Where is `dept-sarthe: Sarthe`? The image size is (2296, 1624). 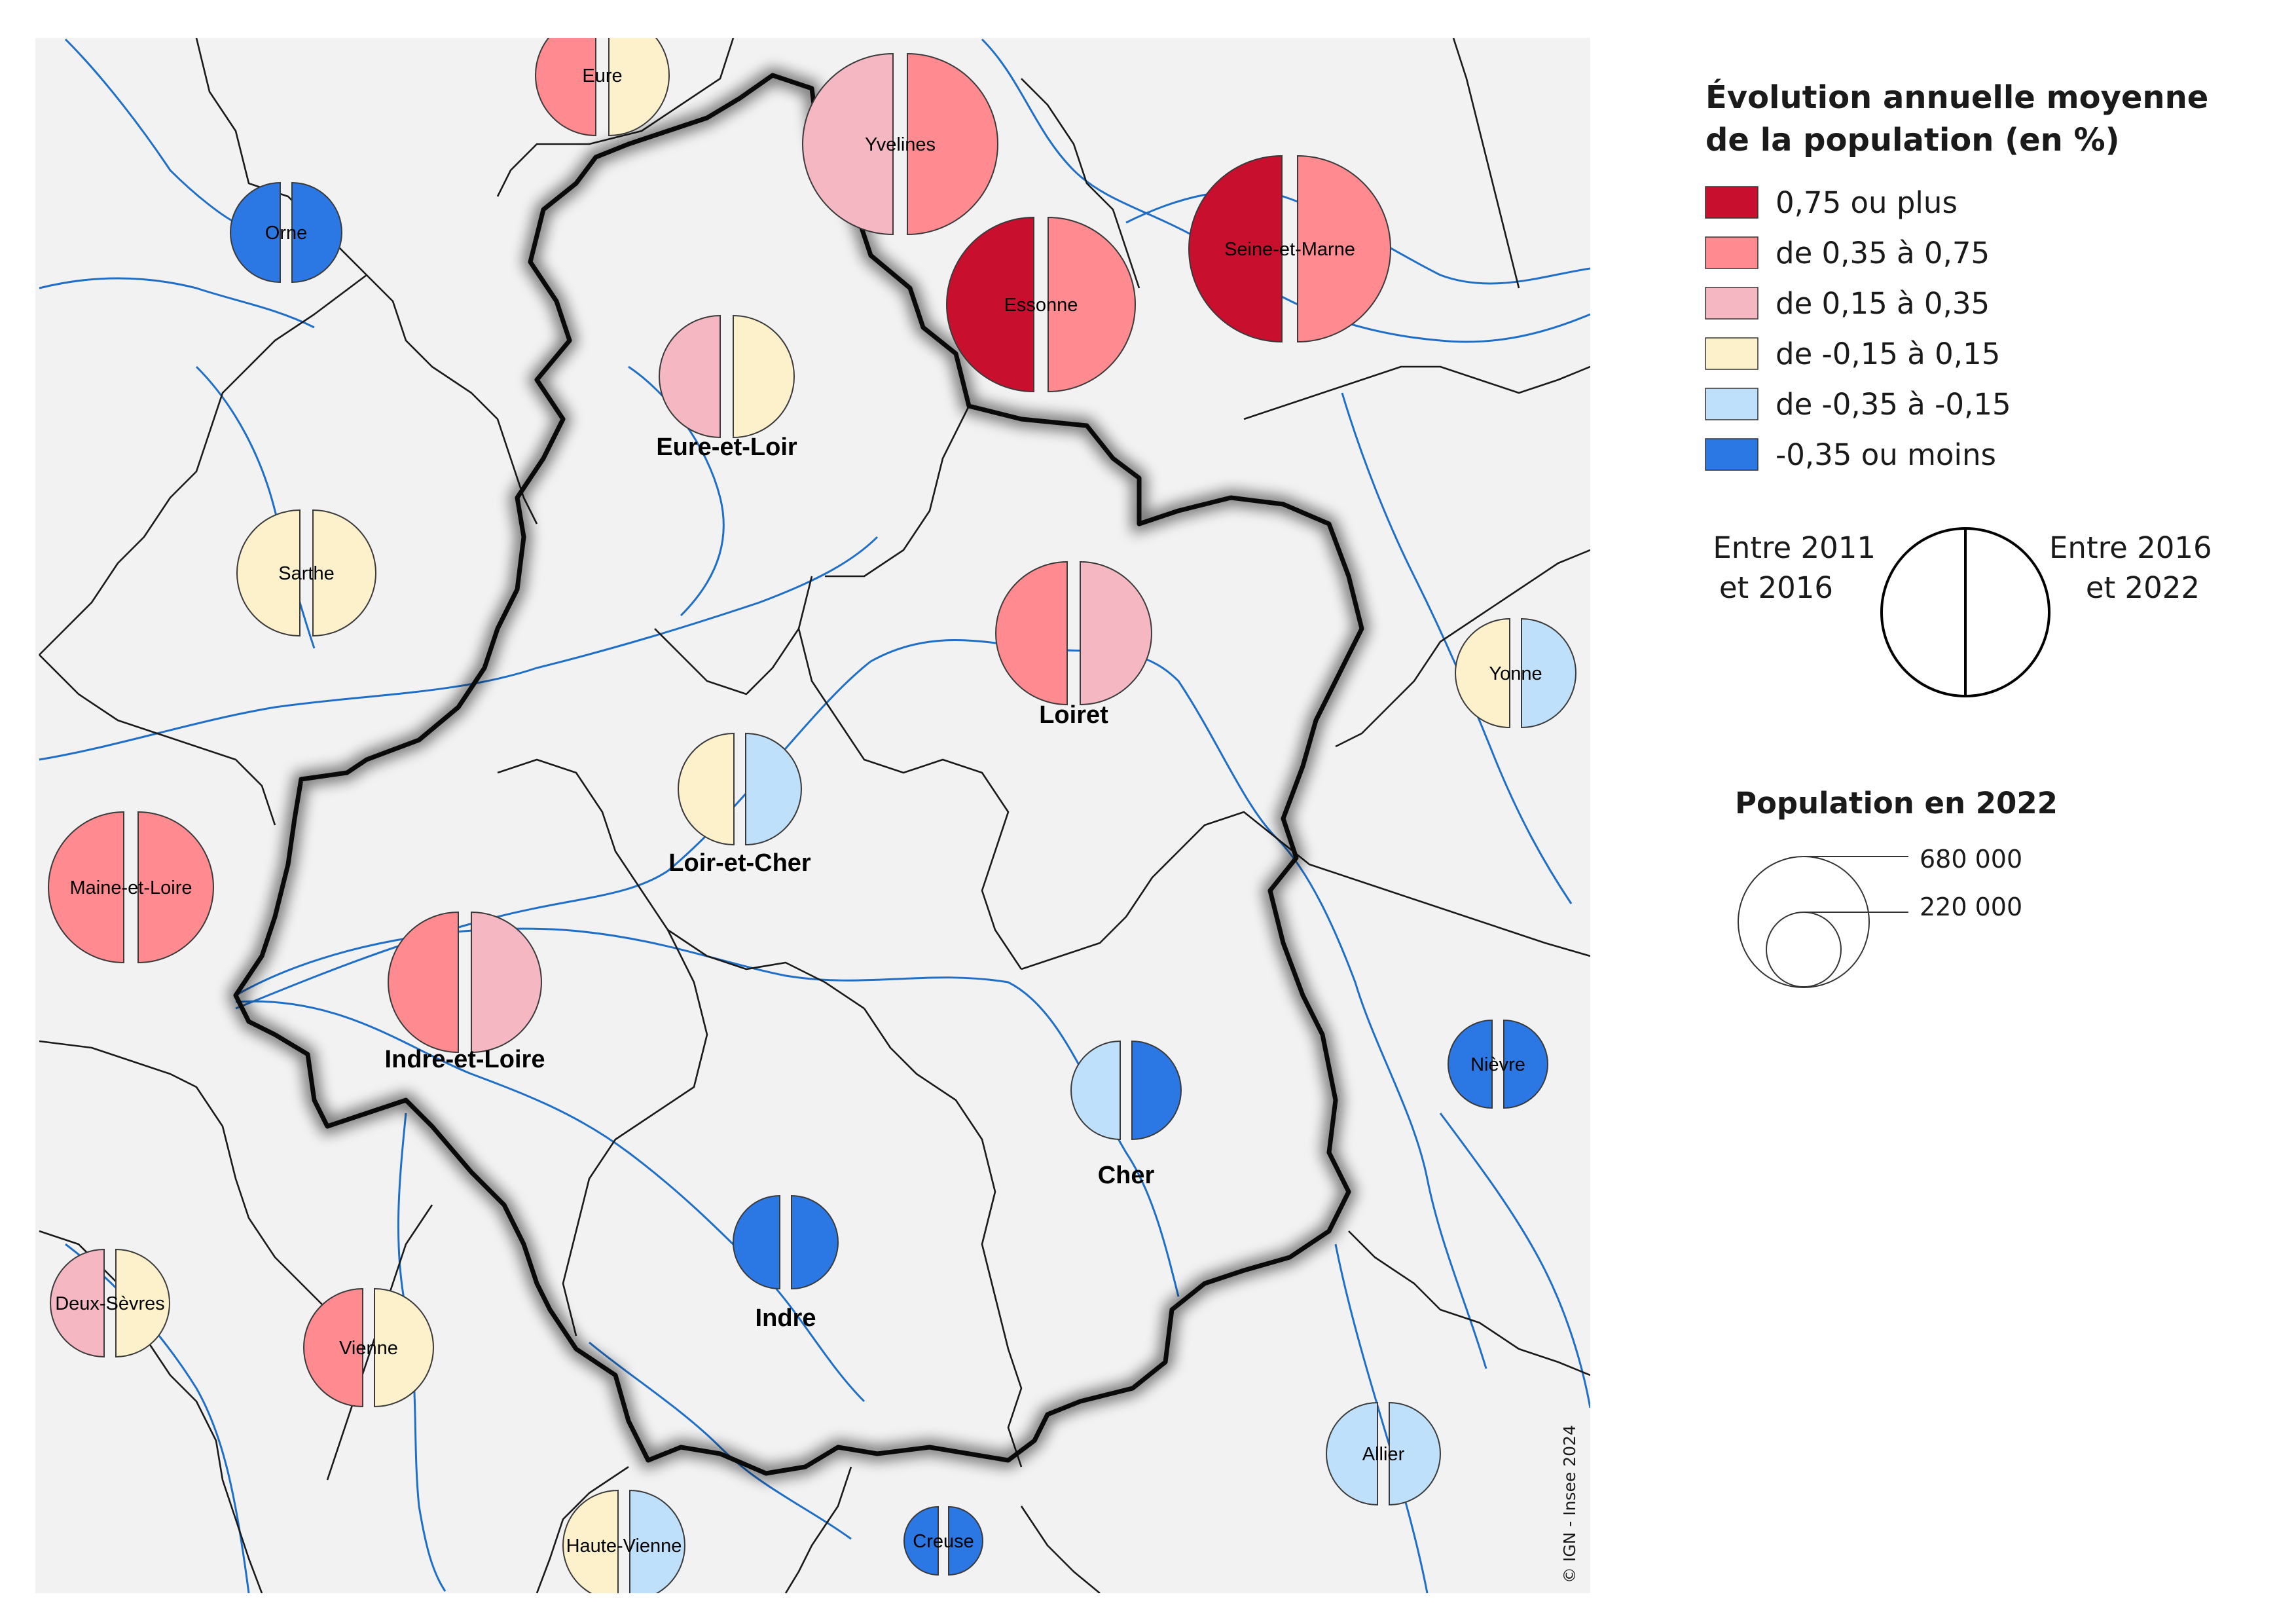 dept-sarthe: Sarthe is located at coordinates (306, 573).